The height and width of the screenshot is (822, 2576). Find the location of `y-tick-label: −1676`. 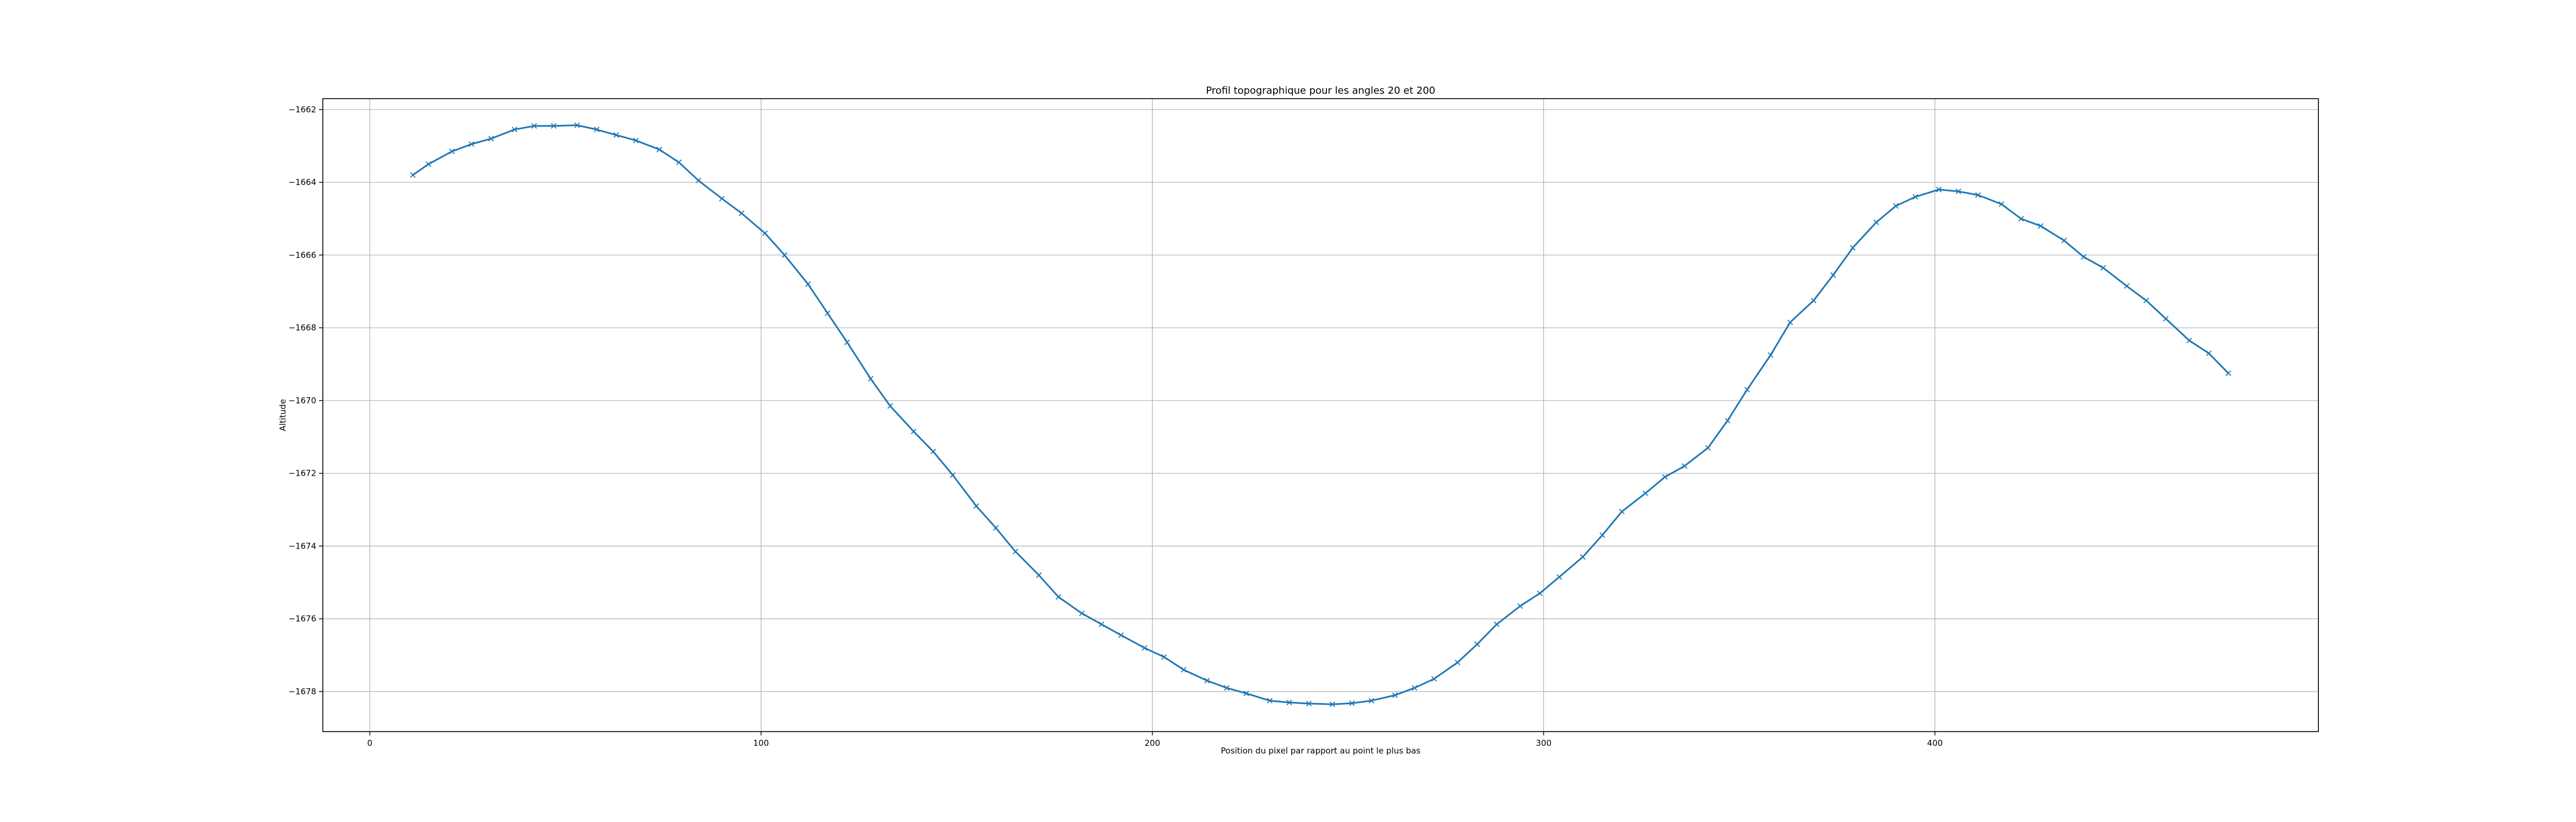

y-tick-label: −1676 is located at coordinates (302, 619).